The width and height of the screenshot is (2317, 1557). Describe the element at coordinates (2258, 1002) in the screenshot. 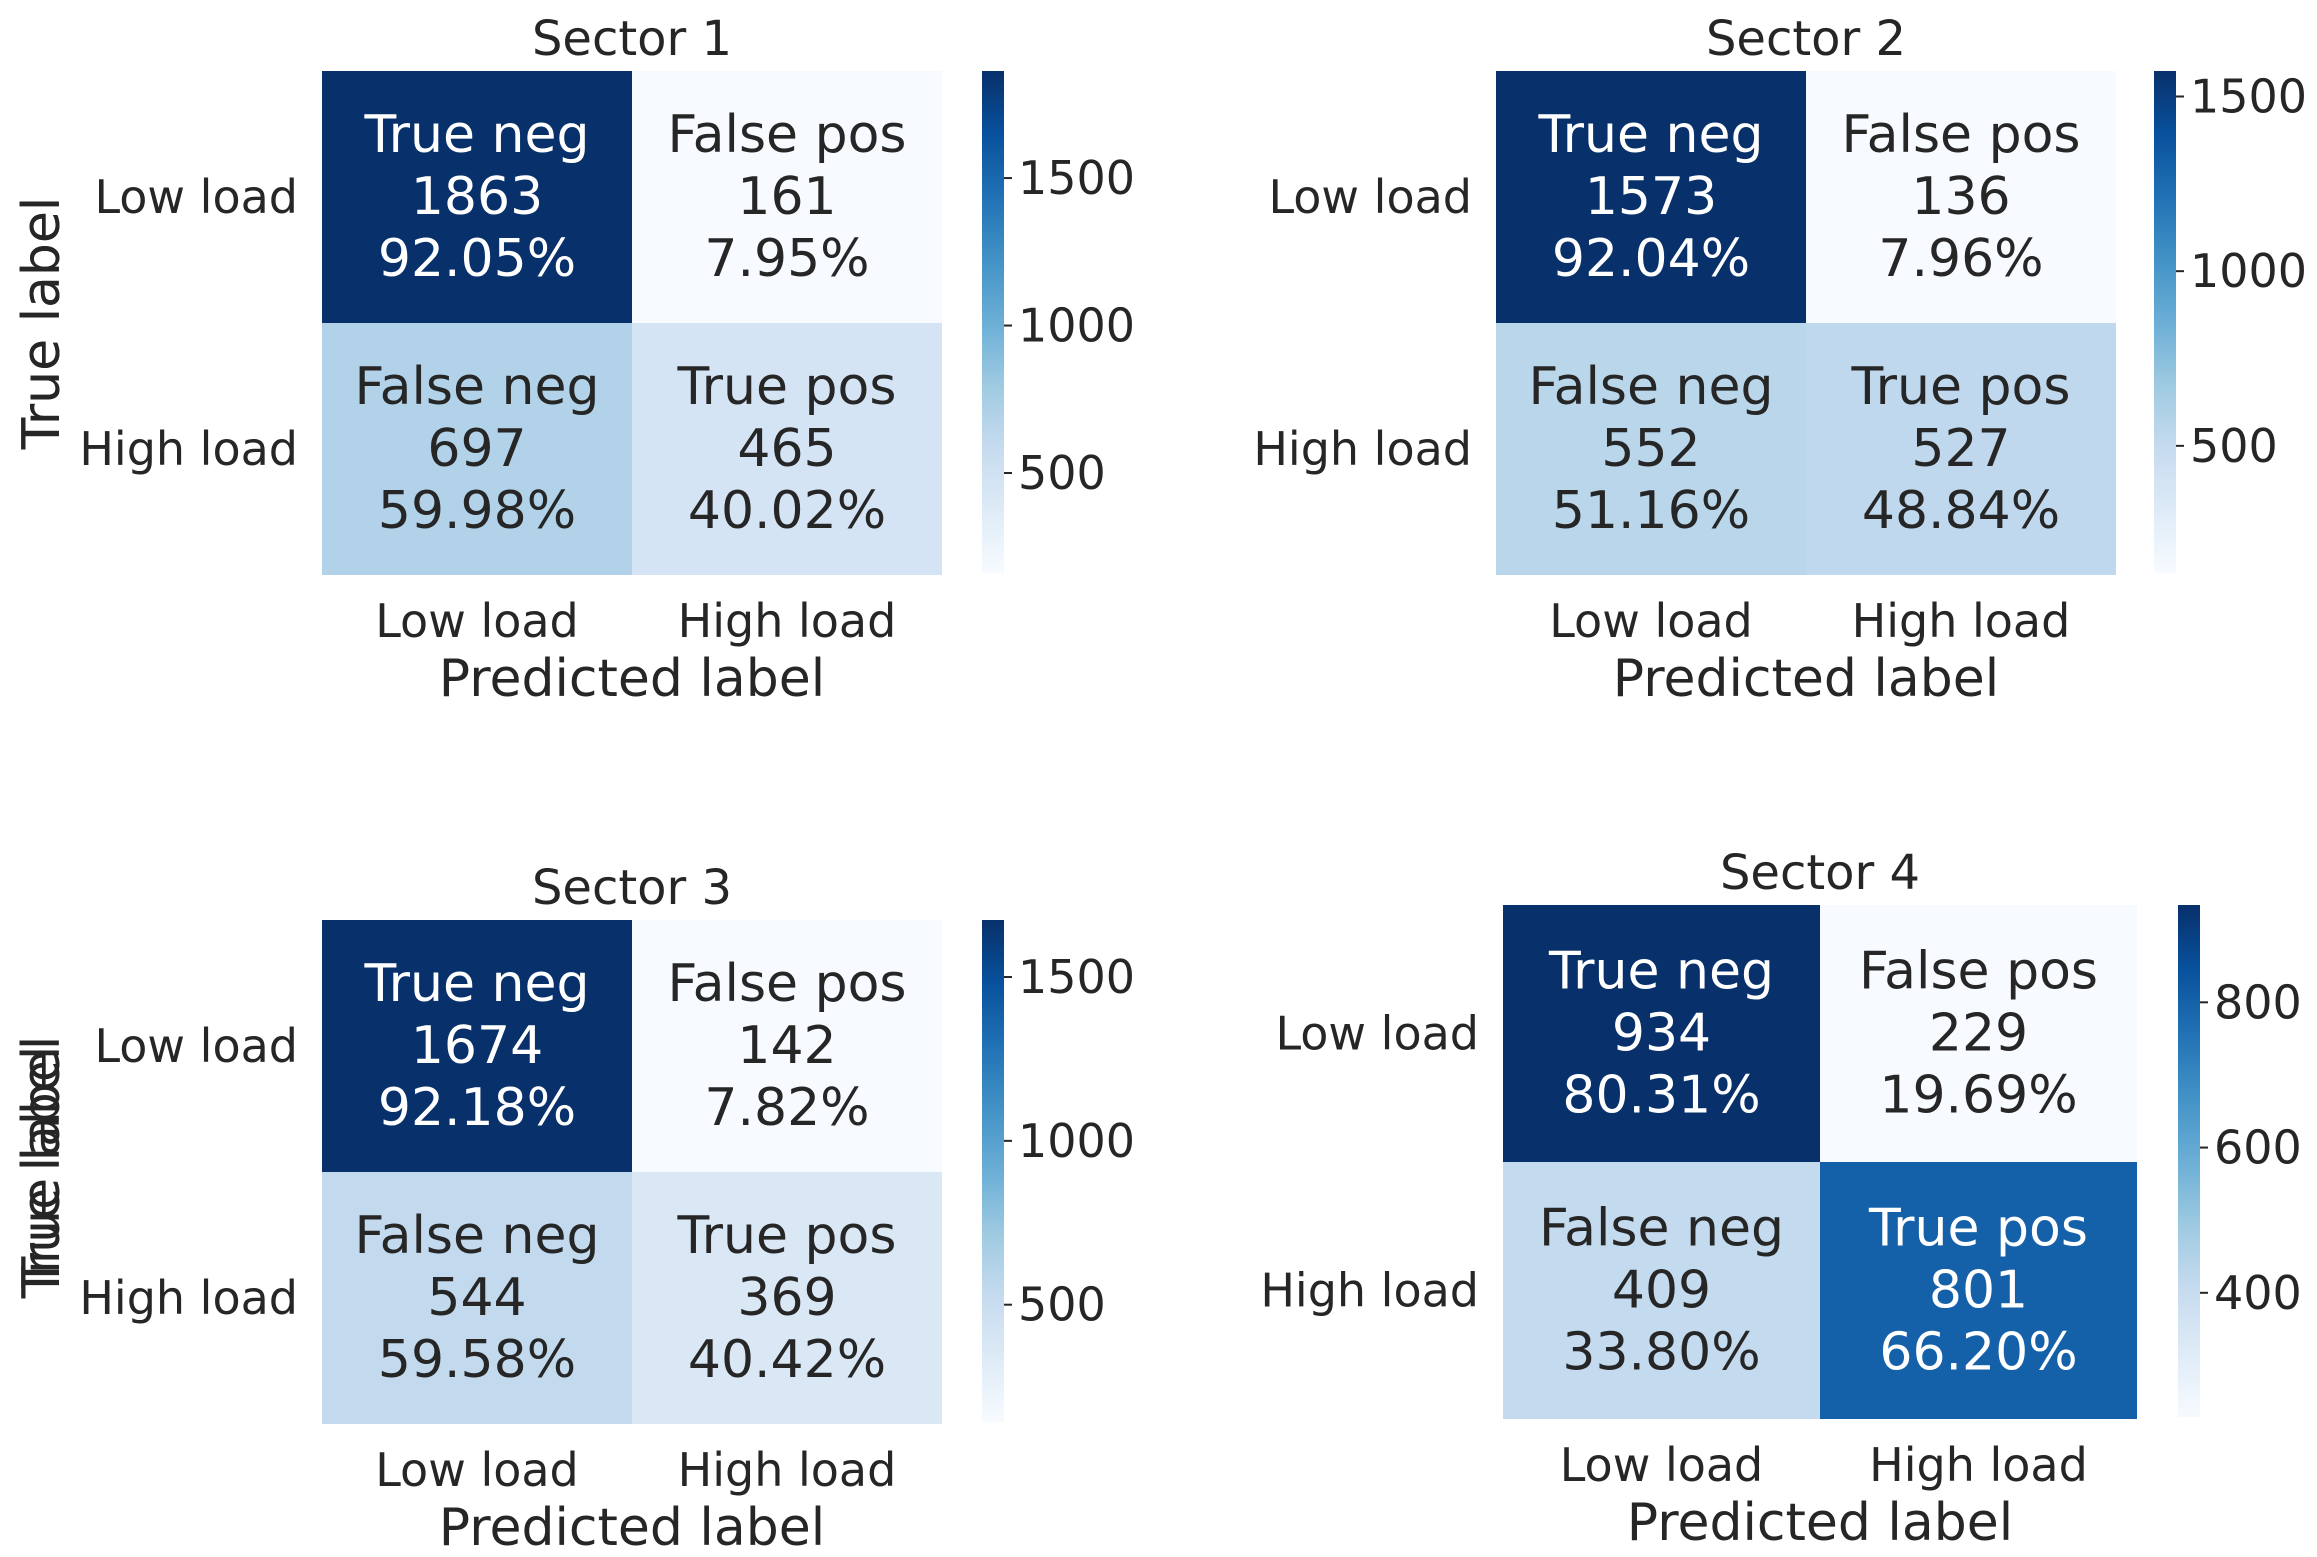

I see `colorbar-tick-label: 800` at that location.